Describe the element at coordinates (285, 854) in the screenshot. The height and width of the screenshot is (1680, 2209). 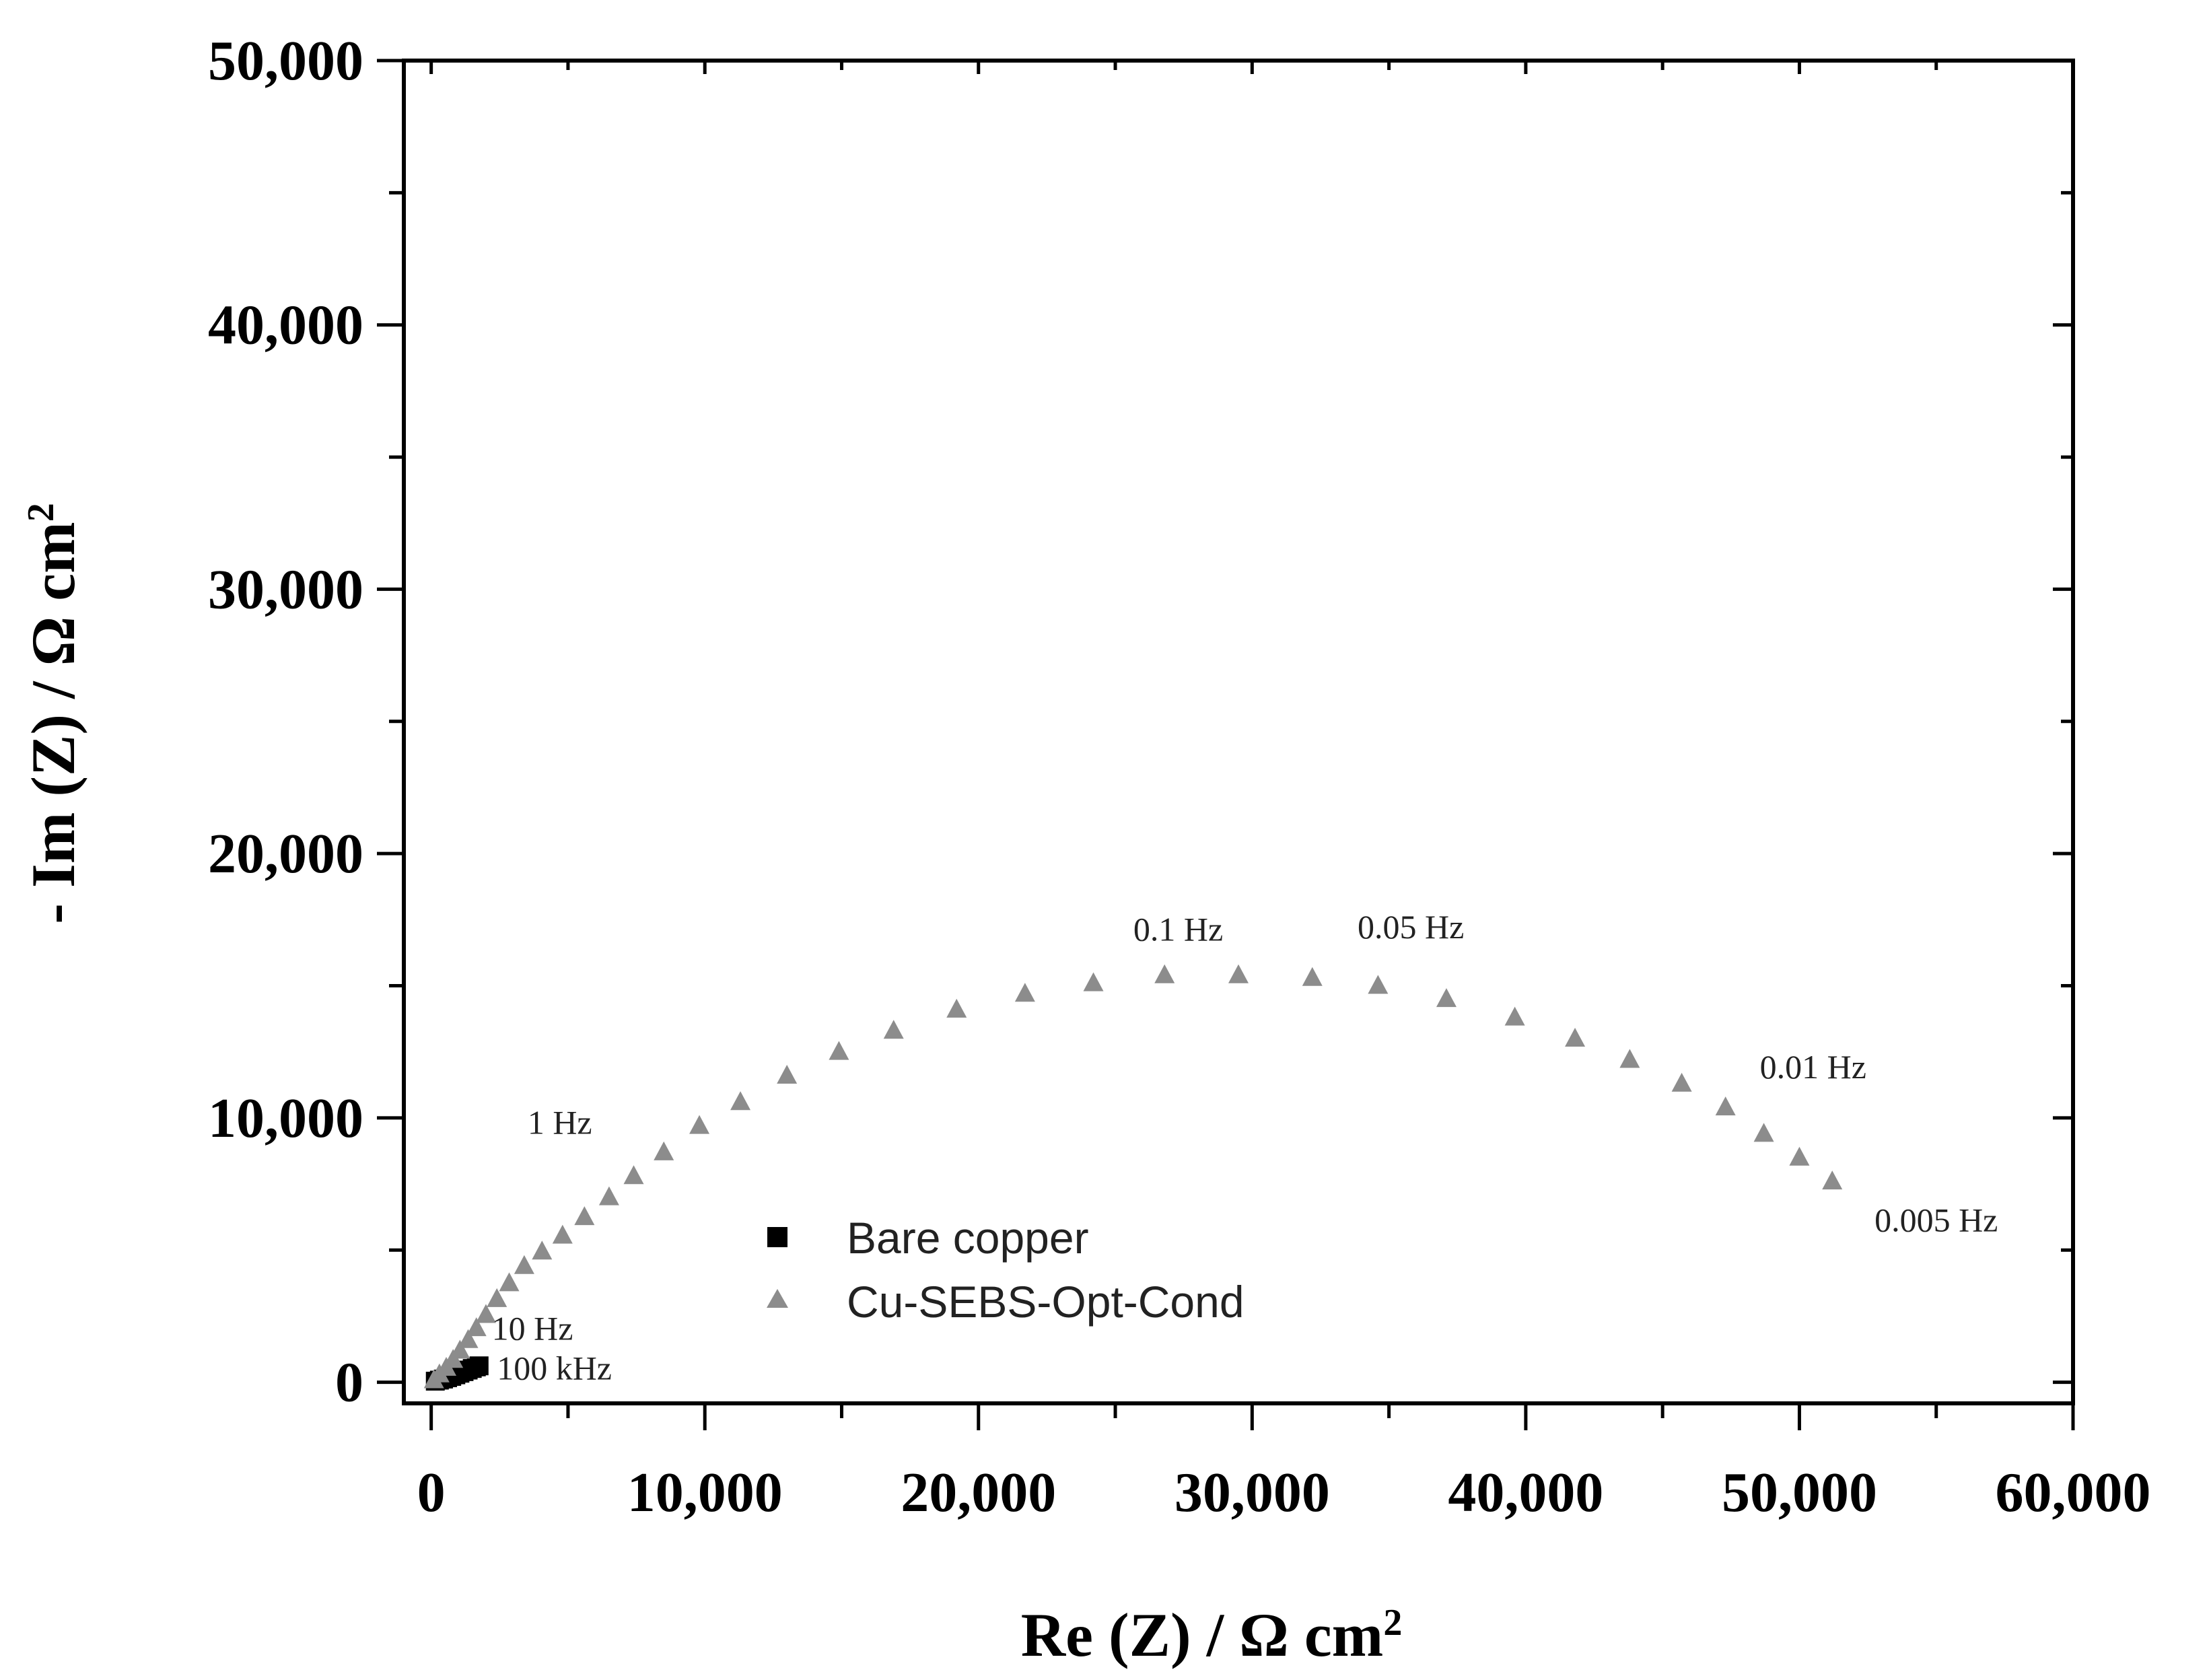
I see `y-tick-label: 20,000` at that location.